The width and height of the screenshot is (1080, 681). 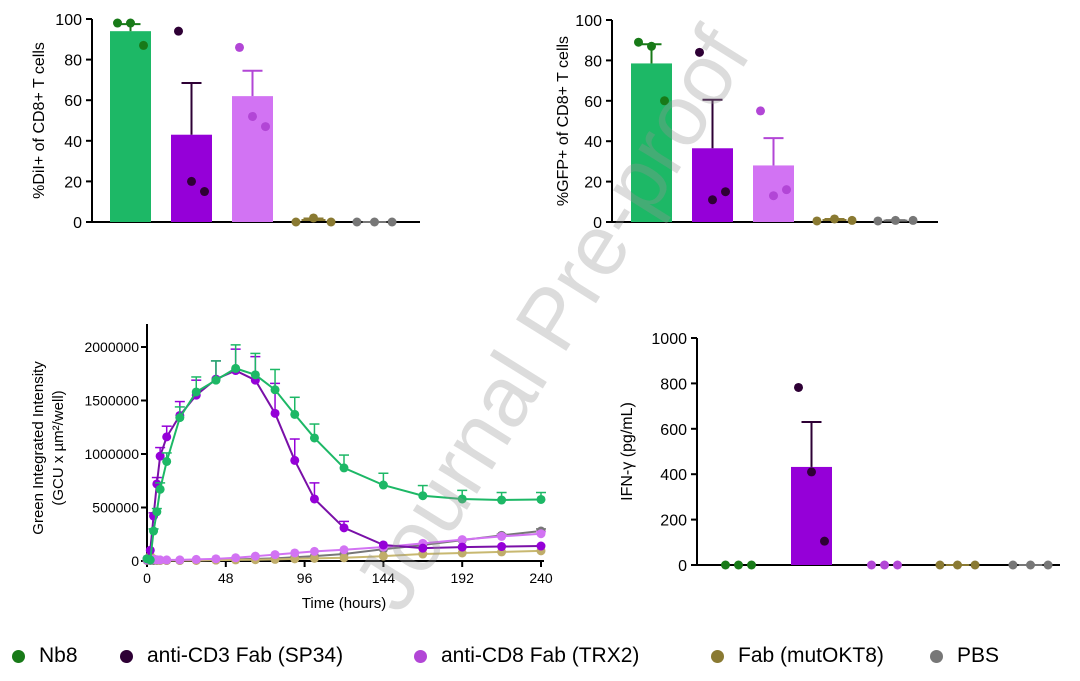 I want to click on x-tick-label: 144, so click(x=384, y=578).